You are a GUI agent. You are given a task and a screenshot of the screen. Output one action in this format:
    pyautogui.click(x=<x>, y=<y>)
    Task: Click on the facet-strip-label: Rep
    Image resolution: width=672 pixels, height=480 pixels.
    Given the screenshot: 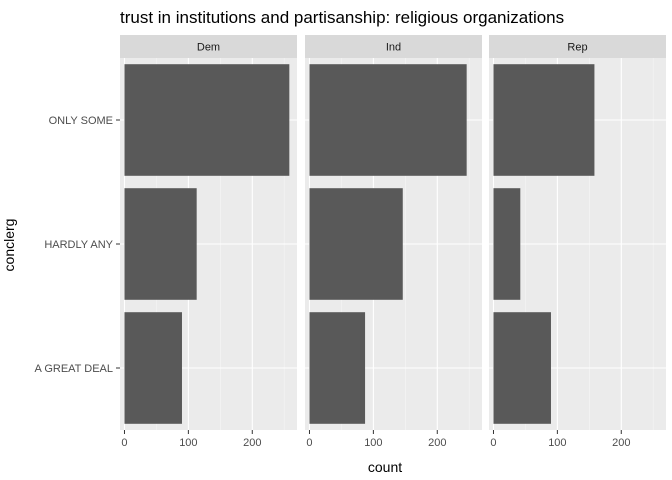 What is the action you would take?
    pyautogui.click(x=577, y=48)
    